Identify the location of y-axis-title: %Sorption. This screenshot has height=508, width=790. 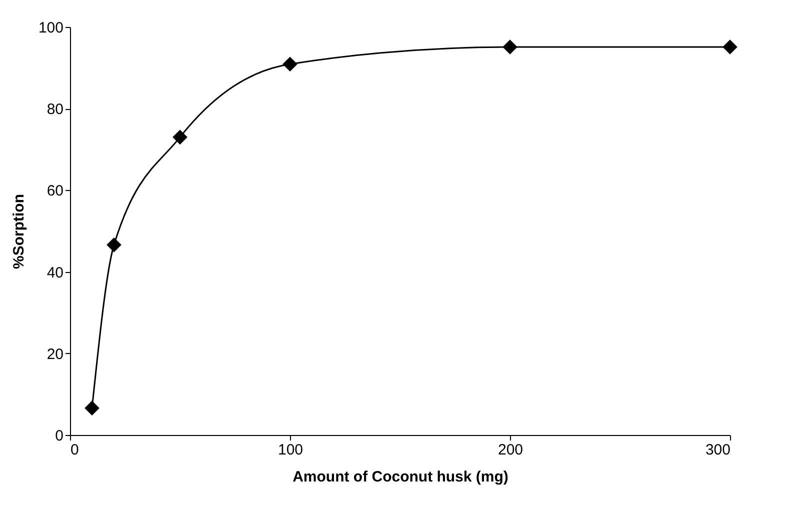
(19, 231).